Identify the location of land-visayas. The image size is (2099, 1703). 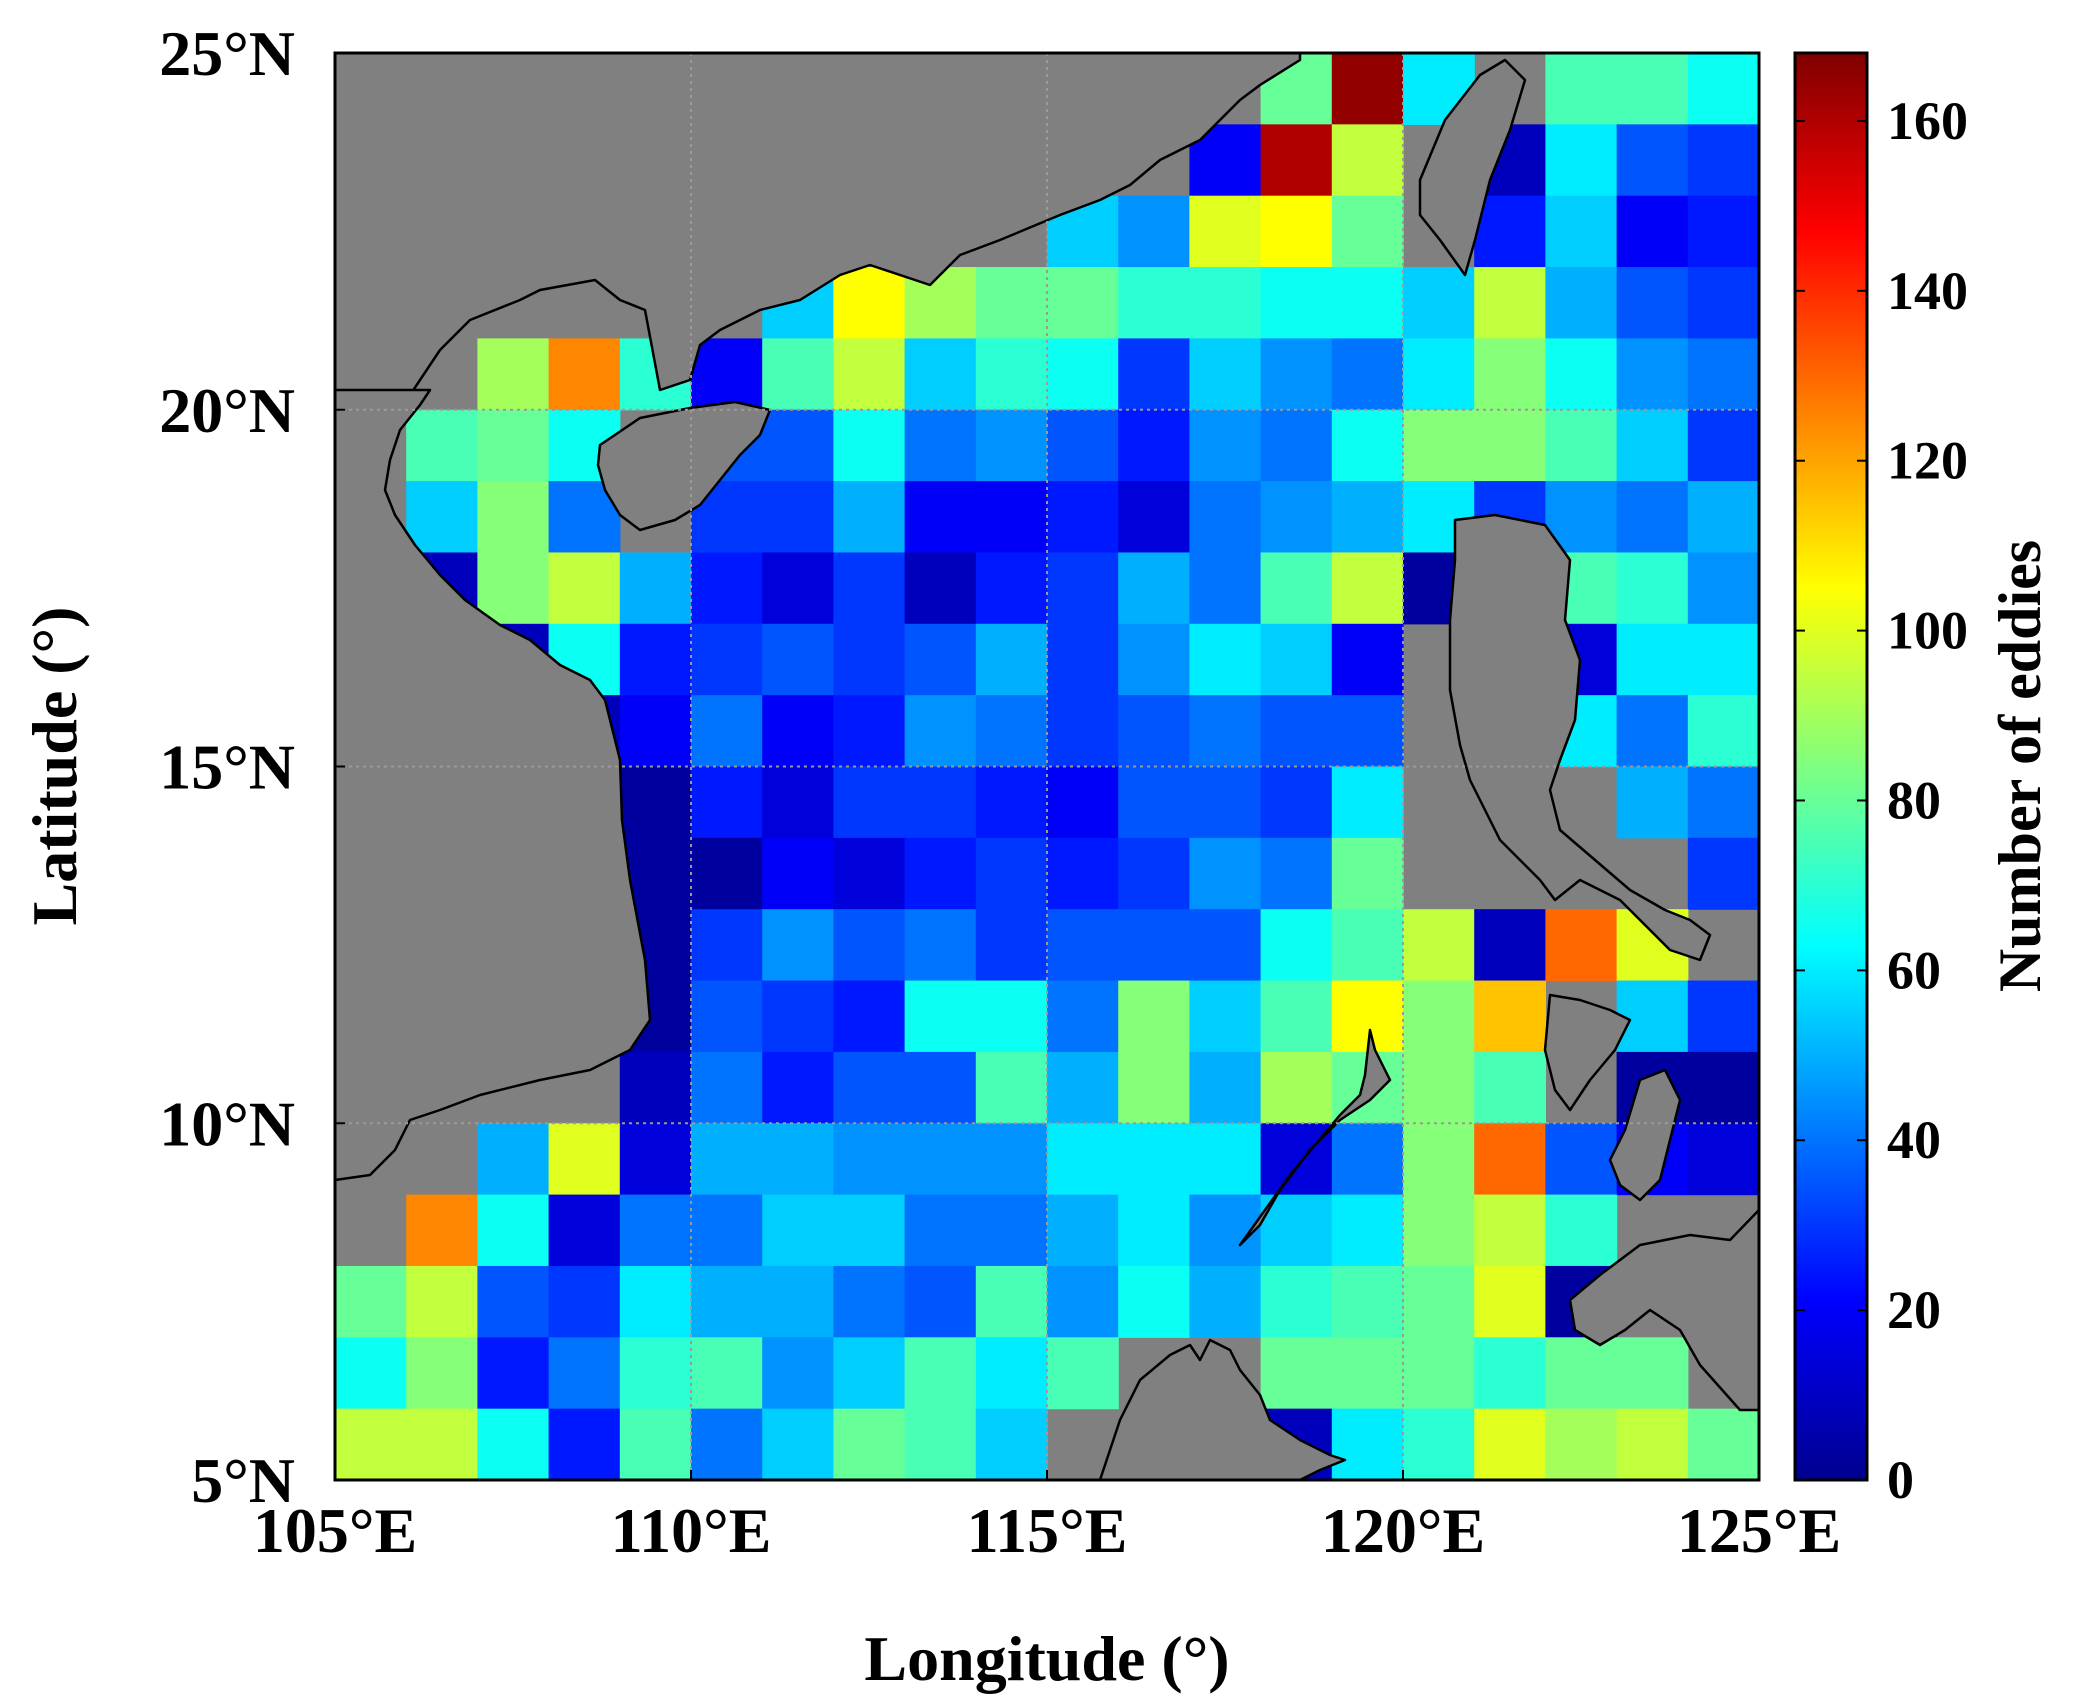
(1587, 1052).